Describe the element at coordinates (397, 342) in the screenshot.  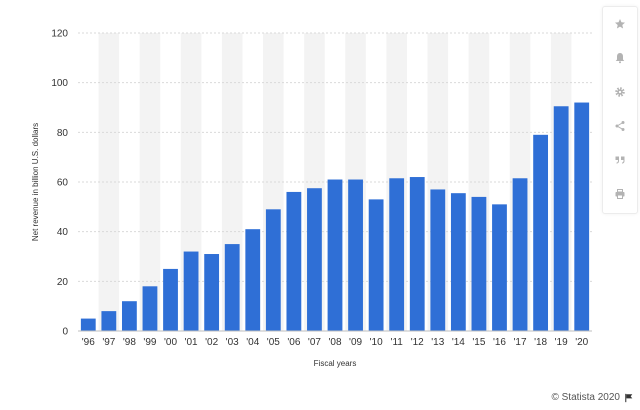
I see `x-tick-label: '11` at that location.